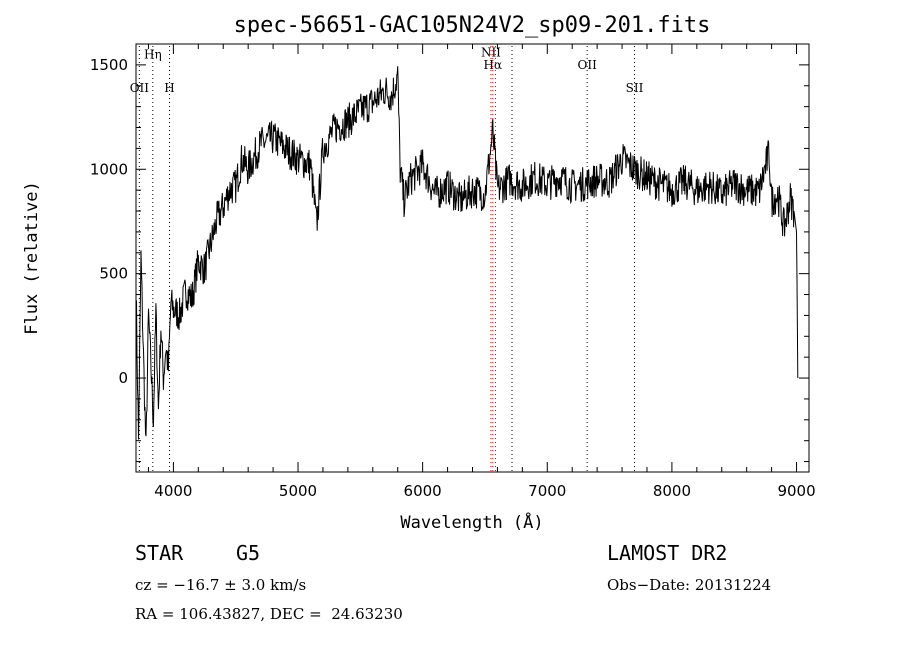  What do you see at coordinates (667, 553) in the screenshot?
I see `survey-name: LAMOST DR2` at bounding box center [667, 553].